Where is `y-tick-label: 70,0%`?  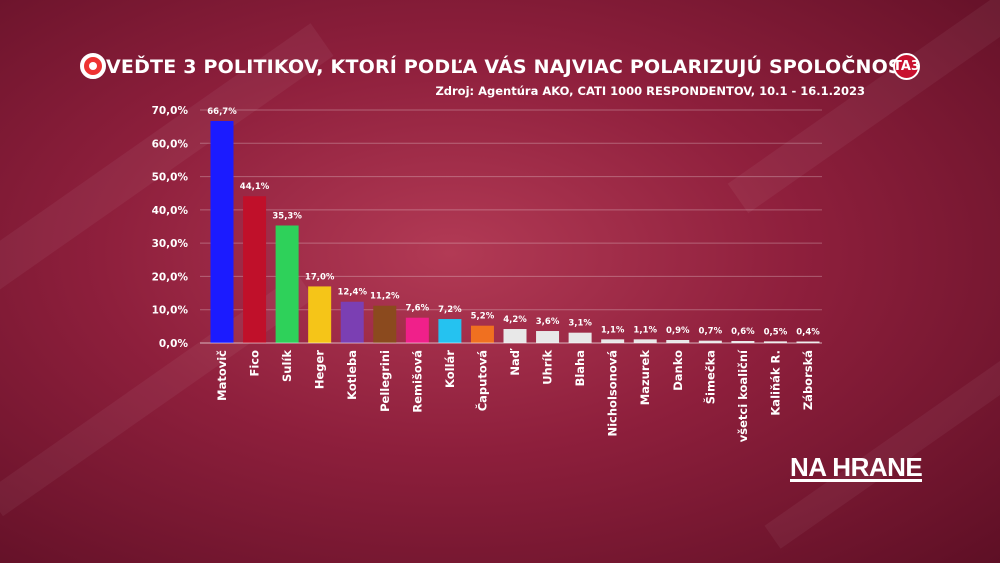
y-tick-label: 70,0% is located at coordinates (170, 111).